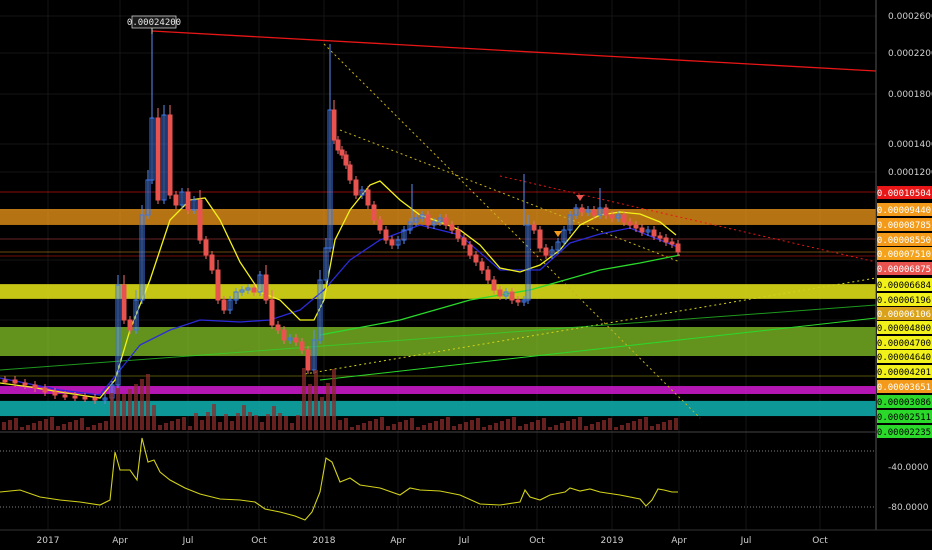  I want to click on price-badge-label: 0.00002511, so click(904, 418).